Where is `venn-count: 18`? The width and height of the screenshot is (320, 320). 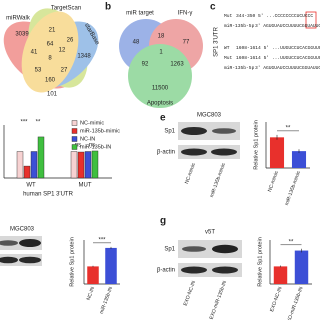
venn-count: 18 is located at coordinates (161, 37).